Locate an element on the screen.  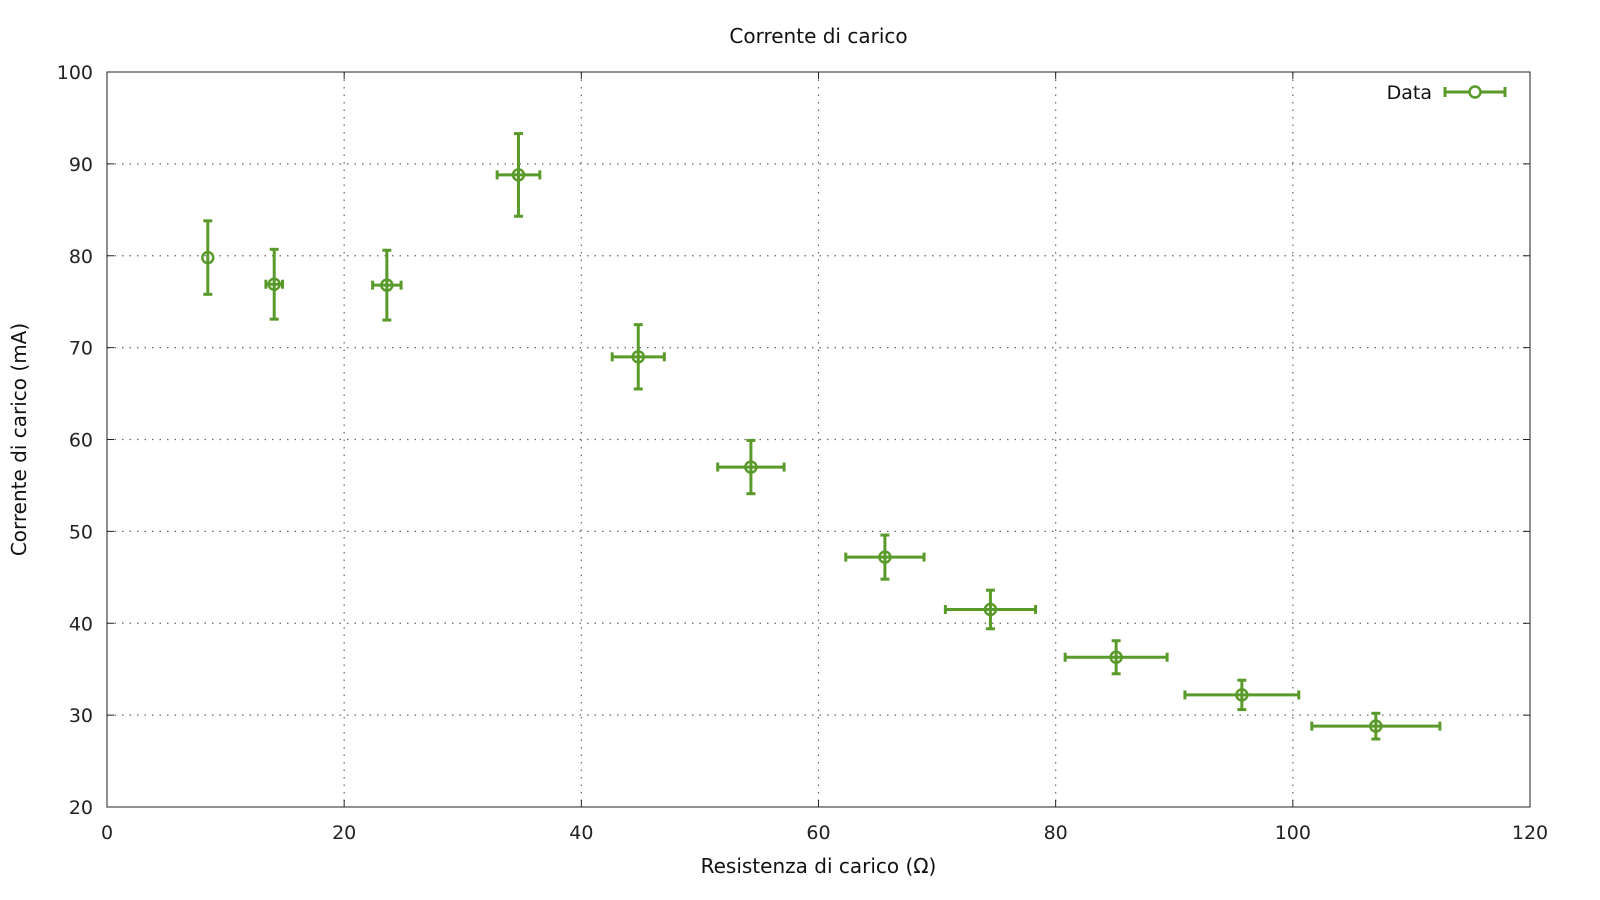
legend-marker is located at coordinates (1475, 92).